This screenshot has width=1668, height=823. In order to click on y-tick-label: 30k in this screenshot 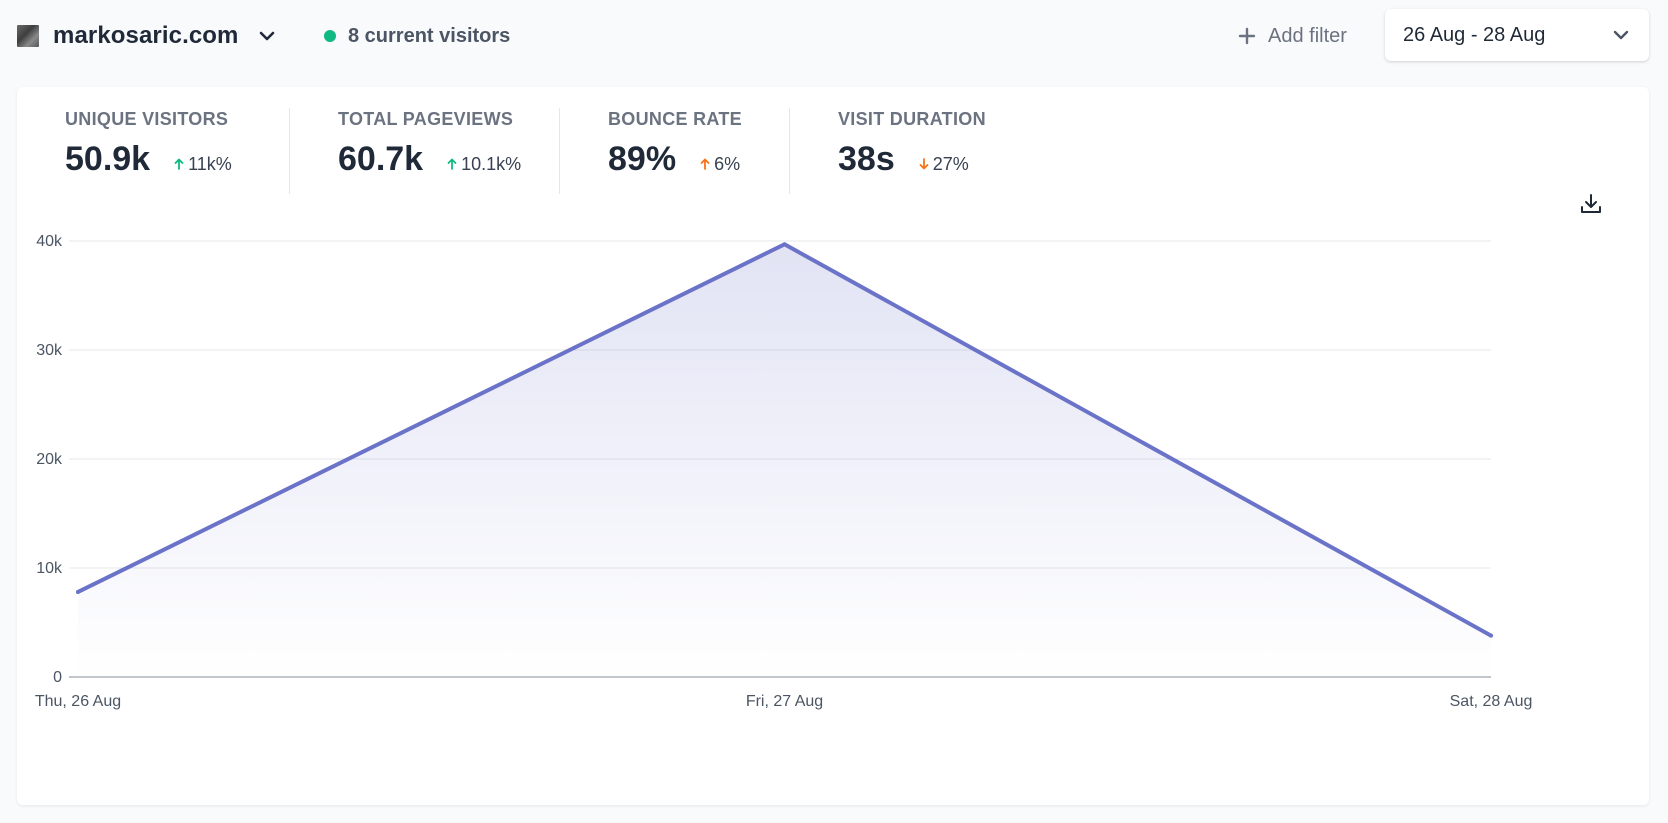, I will do `click(49, 350)`.